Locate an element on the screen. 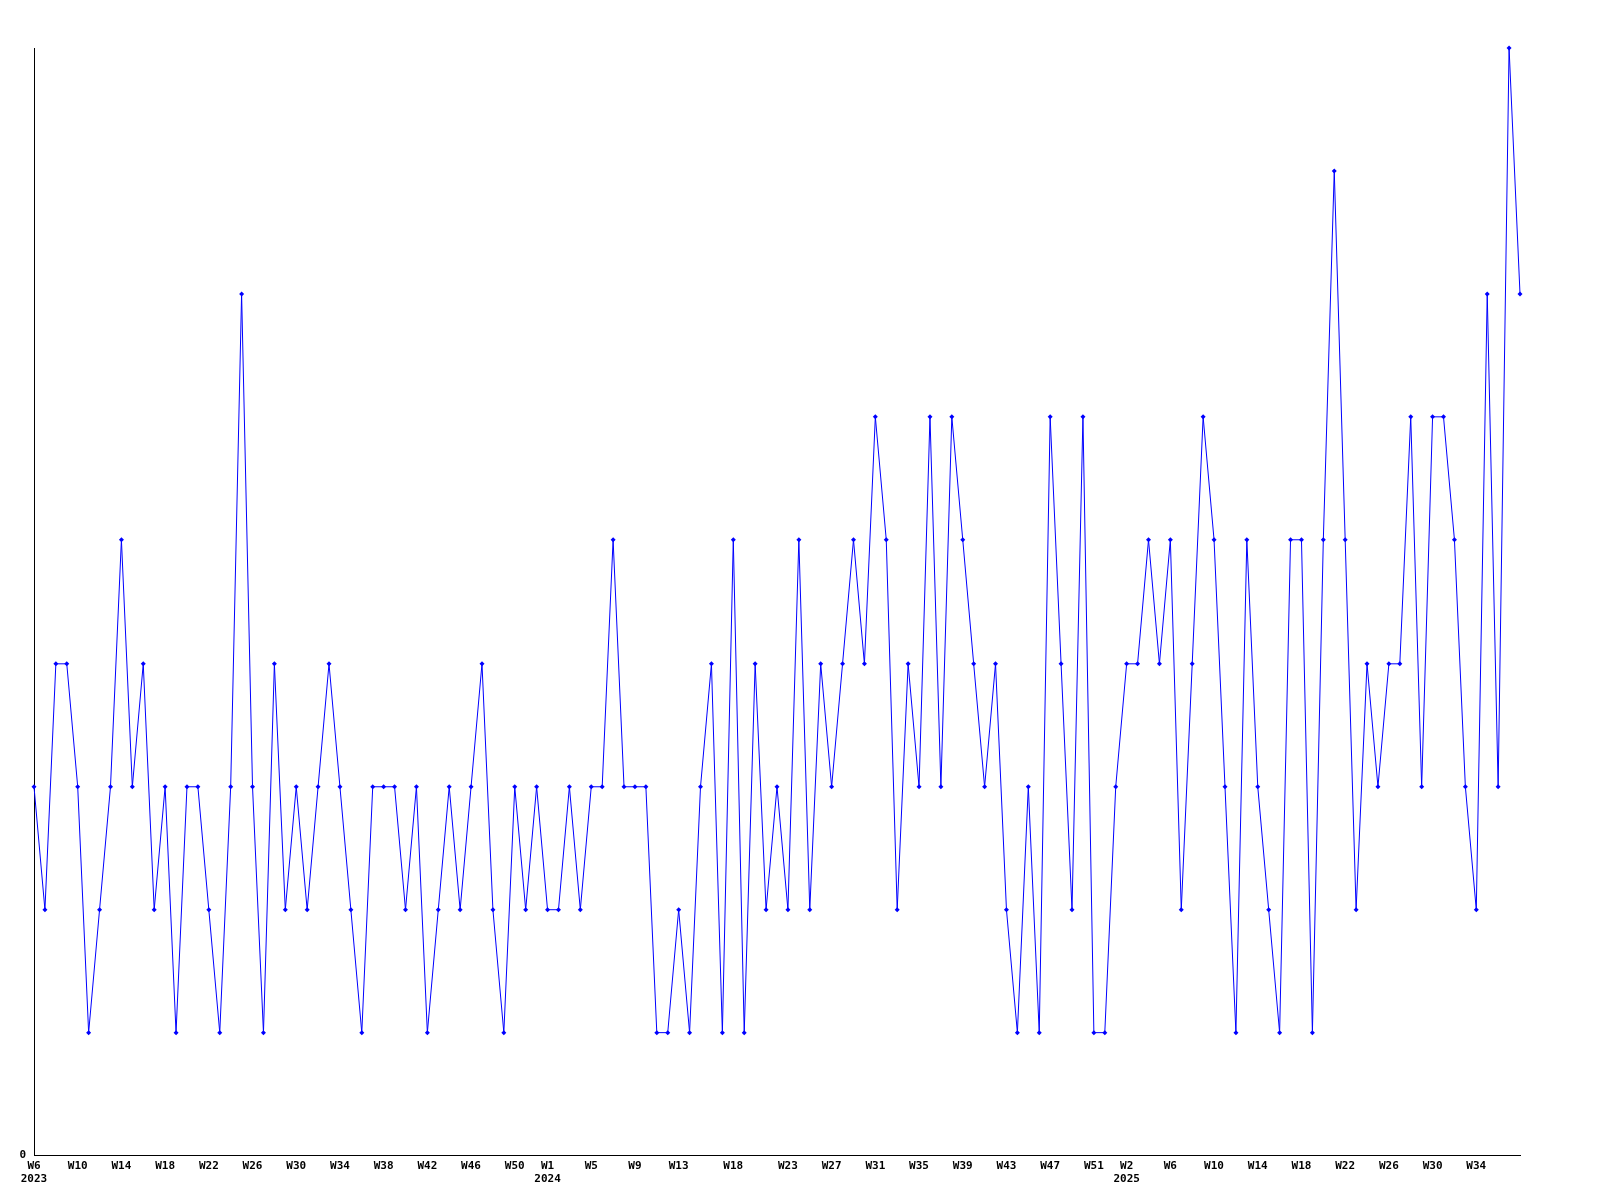 This screenshot has height=1200, width=1600. x-tick-label: W6 is located at coordinates (1170, 1166).